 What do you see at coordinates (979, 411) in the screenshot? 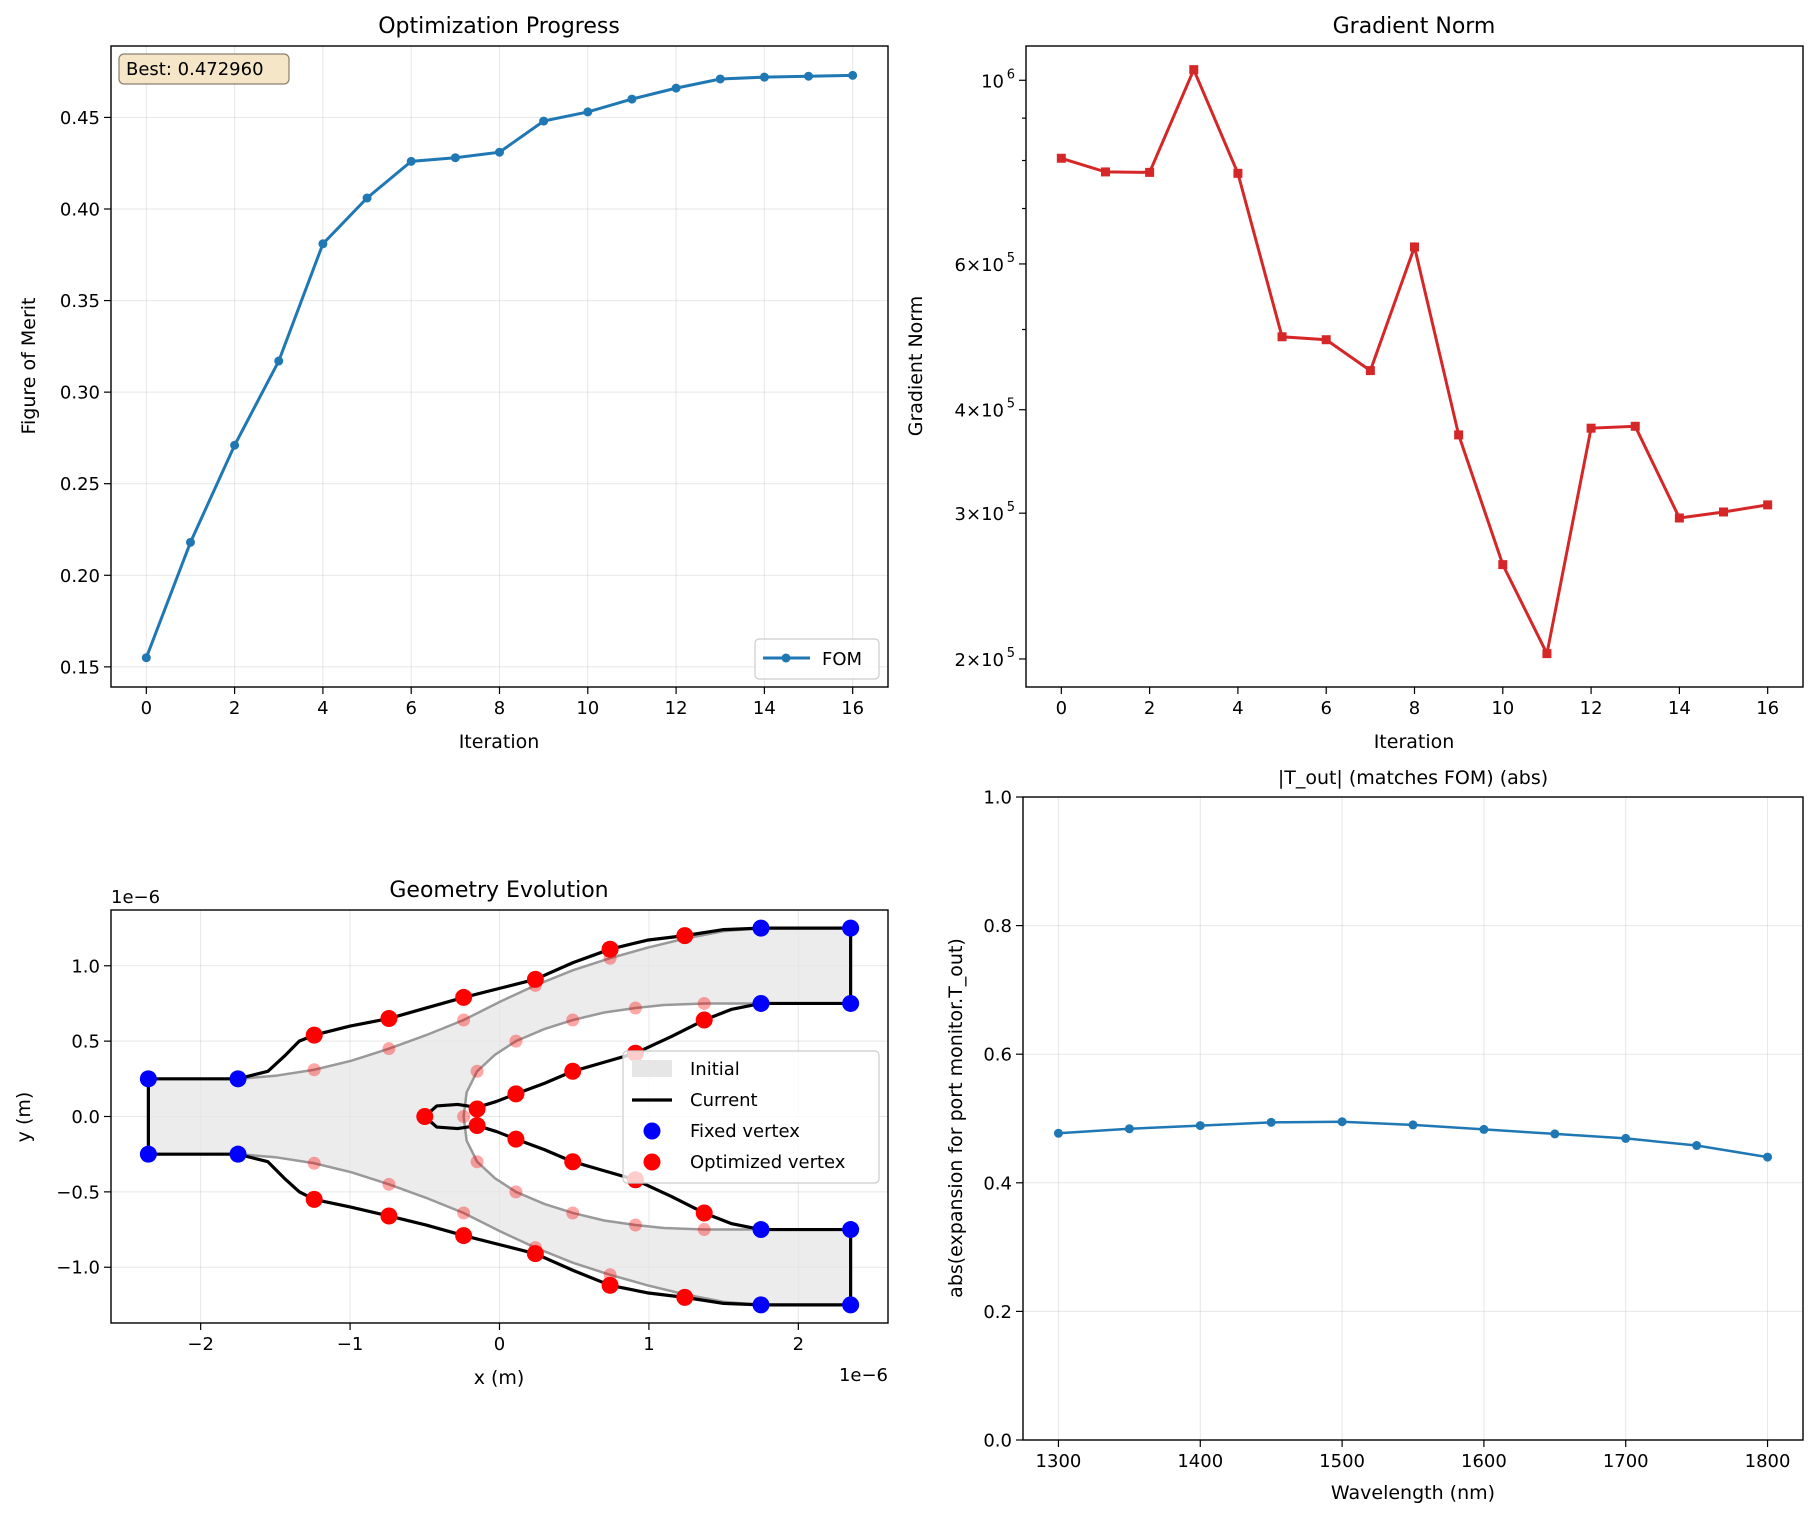
I see `y-tick-label: 4×10` at bounding box center [979, 411].